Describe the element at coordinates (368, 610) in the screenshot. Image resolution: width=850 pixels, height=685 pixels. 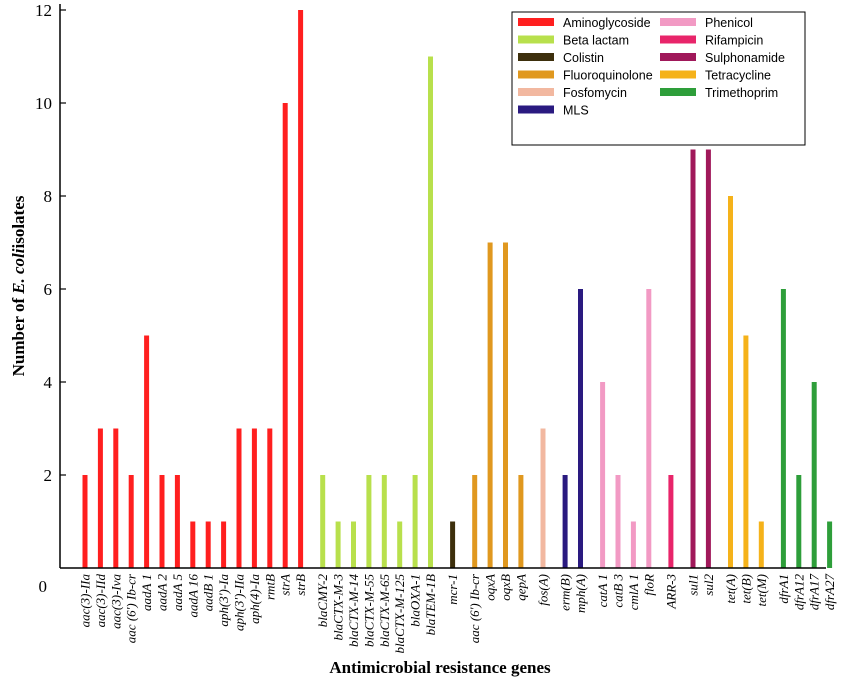
I see `x-tick-label: blaCTX-M-55` at that location.